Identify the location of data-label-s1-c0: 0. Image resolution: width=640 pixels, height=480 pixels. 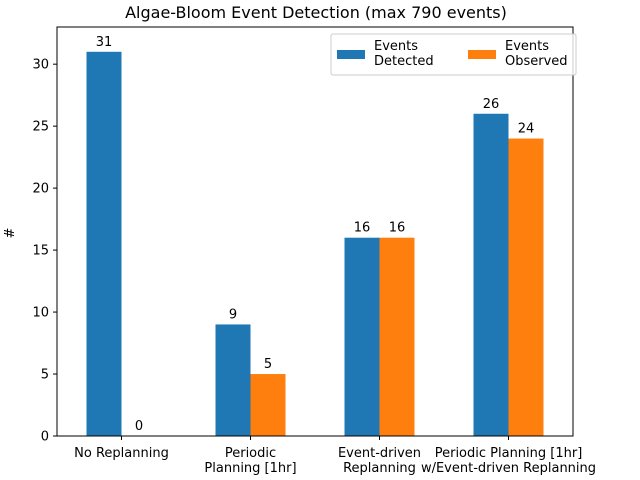
(139, 426).